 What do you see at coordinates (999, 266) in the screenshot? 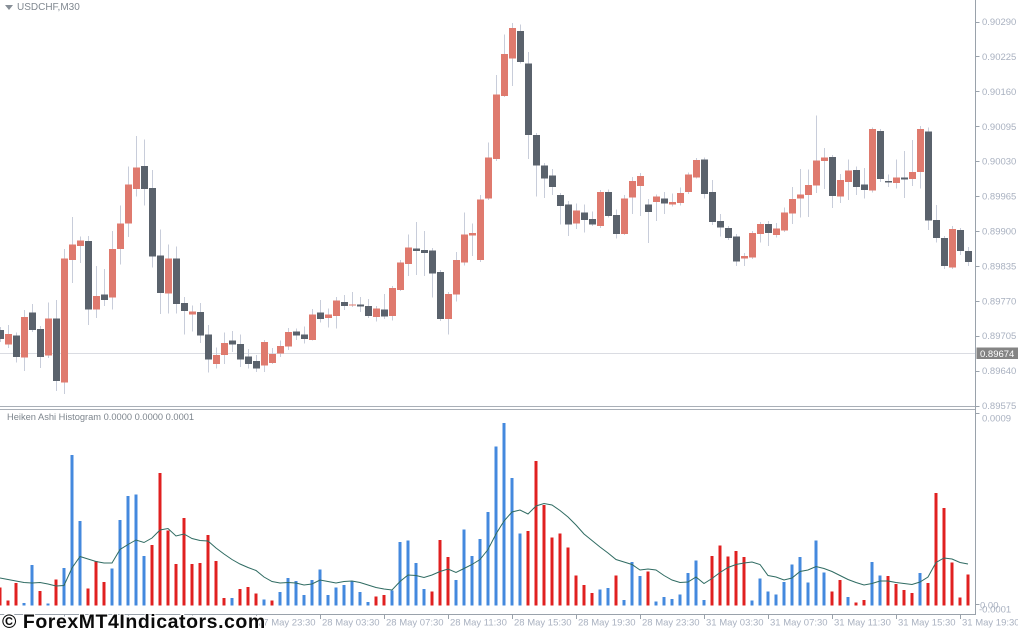
I see `svg-text: 0.89835` at bounding box center [999, 266].